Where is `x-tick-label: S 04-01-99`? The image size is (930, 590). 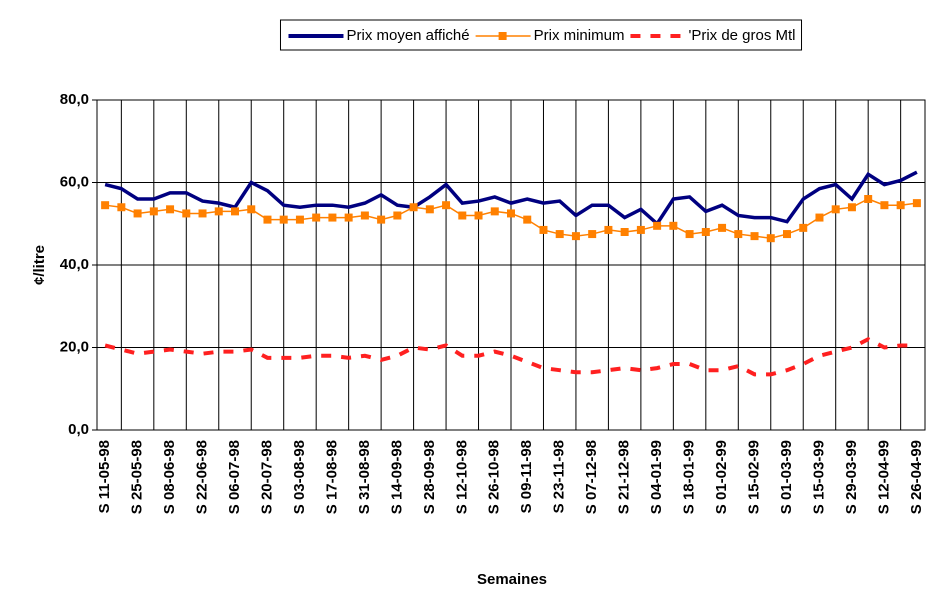
x-tick-label: S 04-01-99 is located at coordinates (656, 477).